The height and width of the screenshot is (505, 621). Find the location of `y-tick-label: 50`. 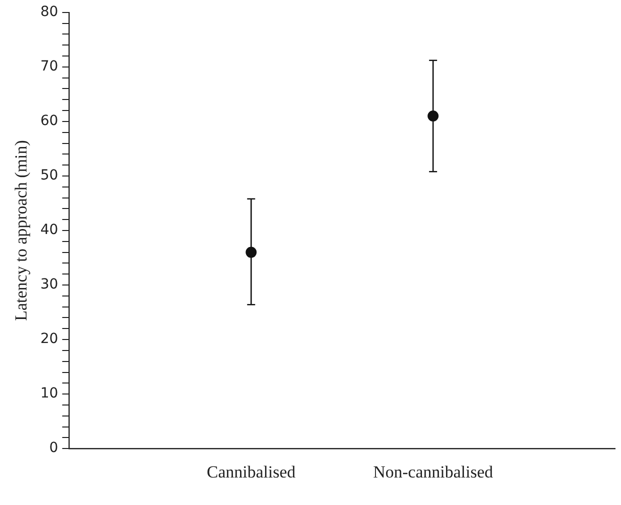

y-tick-label: 50 is located at coordinates (49, 176).